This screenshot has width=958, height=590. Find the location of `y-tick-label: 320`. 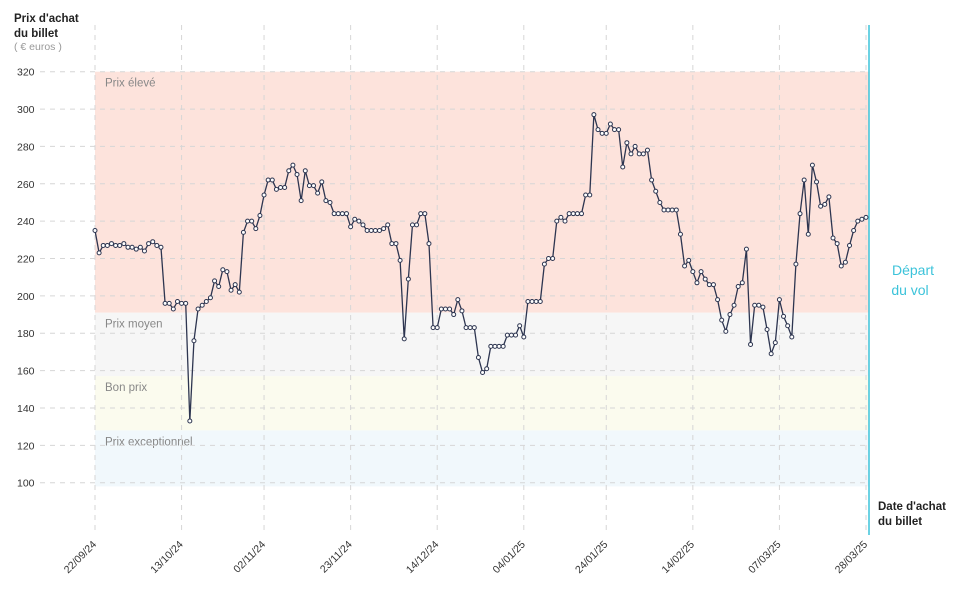

y-tick-label: 320 is located at coordinates (26, 73).